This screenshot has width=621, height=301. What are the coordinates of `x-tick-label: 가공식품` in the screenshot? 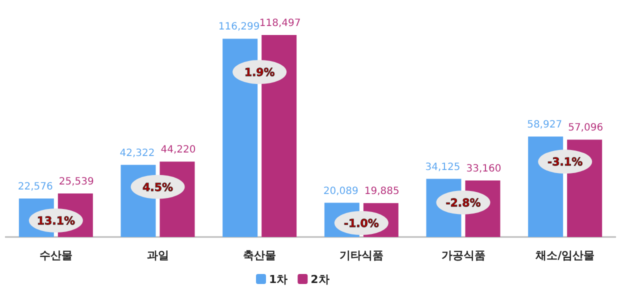 It's located at (463, 255).